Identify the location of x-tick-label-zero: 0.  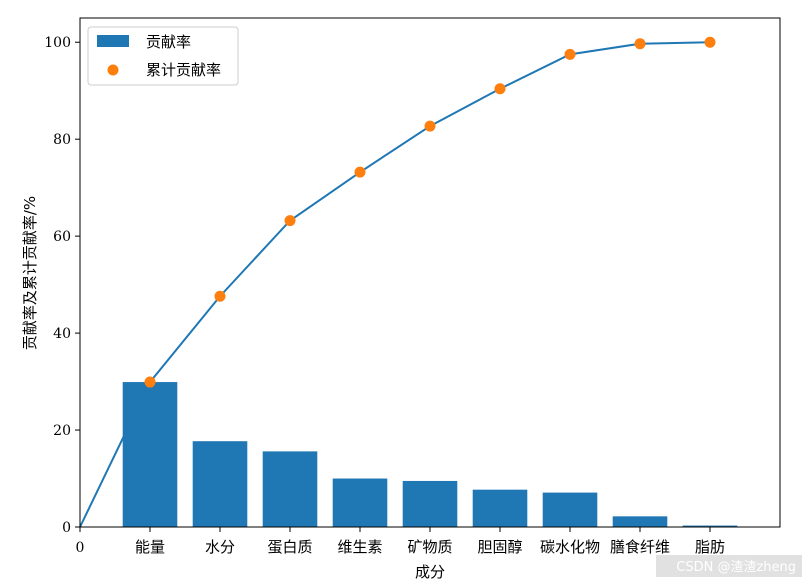
(80, 548).